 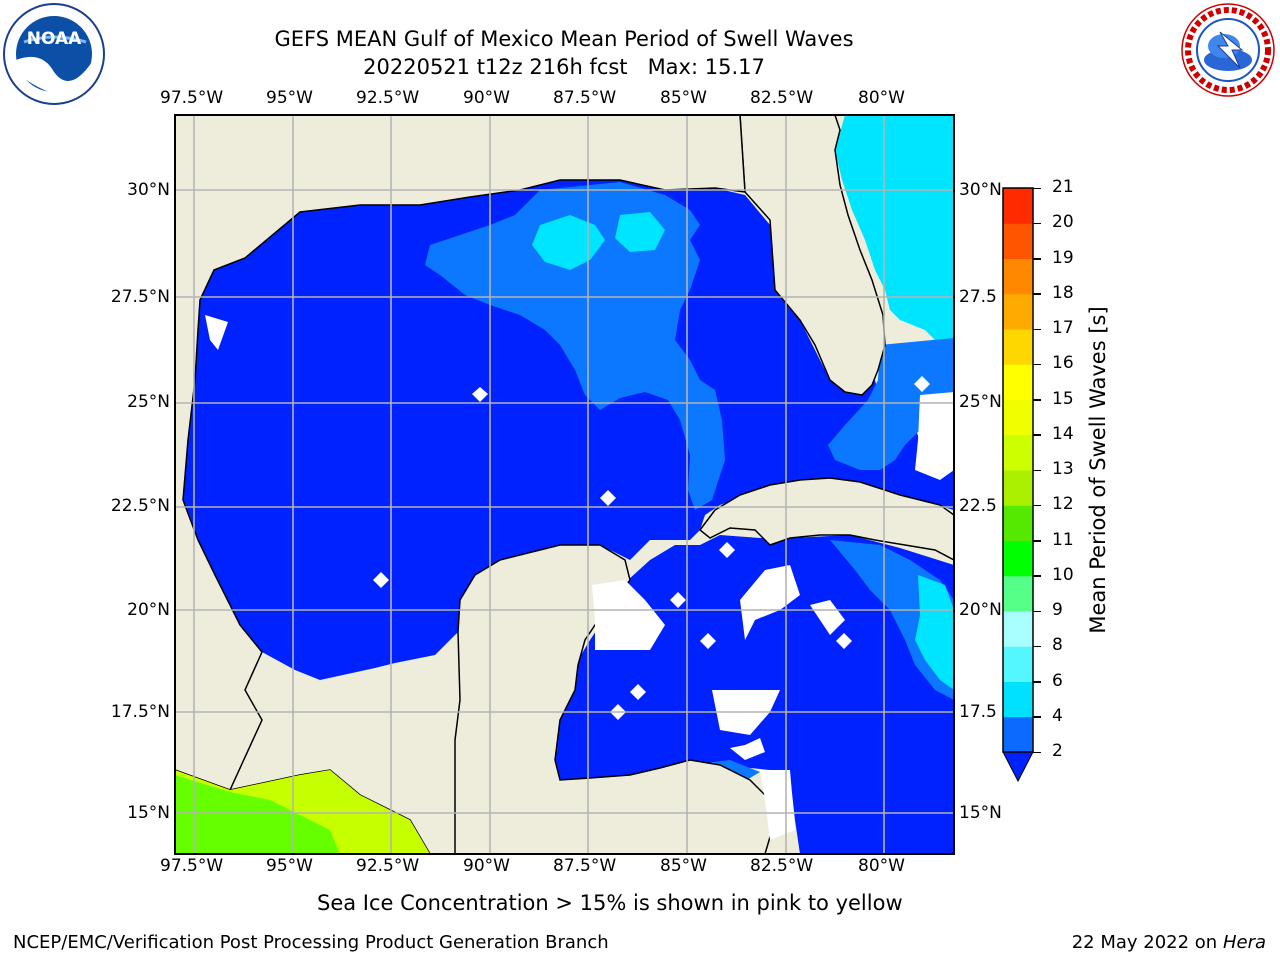 I want to click on chart-subtitle: 20220521 t12z 216h fcst Max: 15.17, so click(x=564, y=67).